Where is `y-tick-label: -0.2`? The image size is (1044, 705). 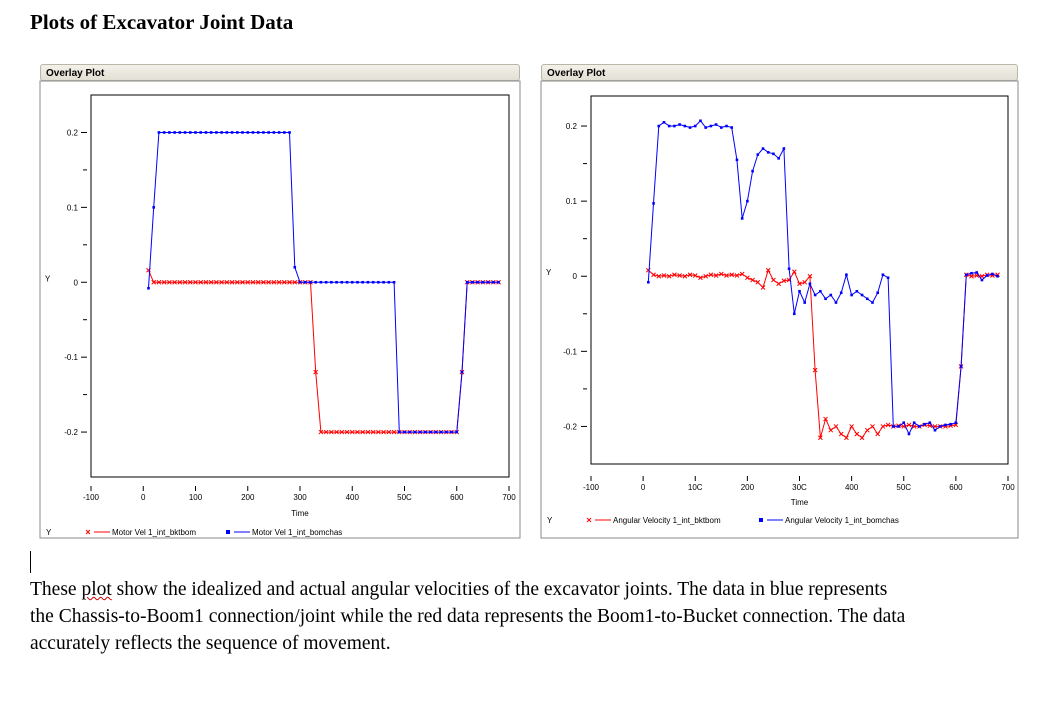 y-tick-label: -0.2 is located at coordinates (71, 432).